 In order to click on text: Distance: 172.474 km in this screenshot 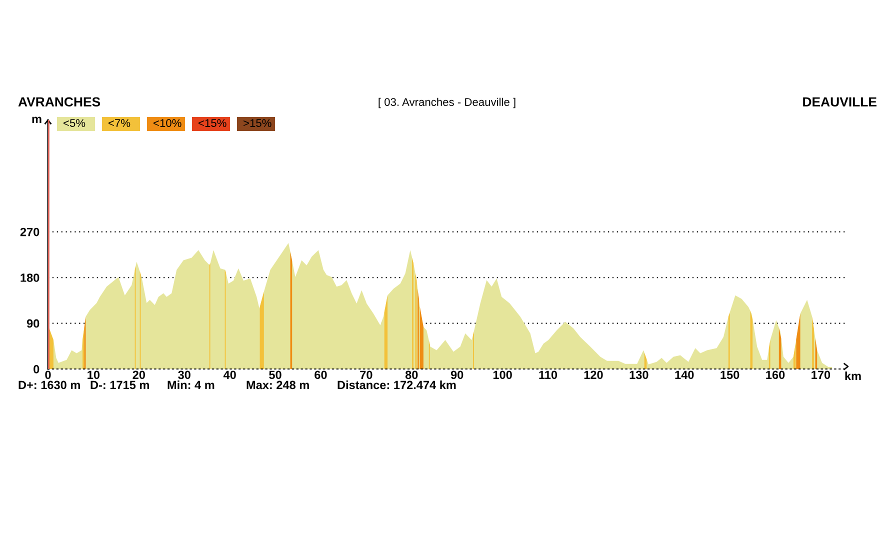, I will do `click(397, 385)`.